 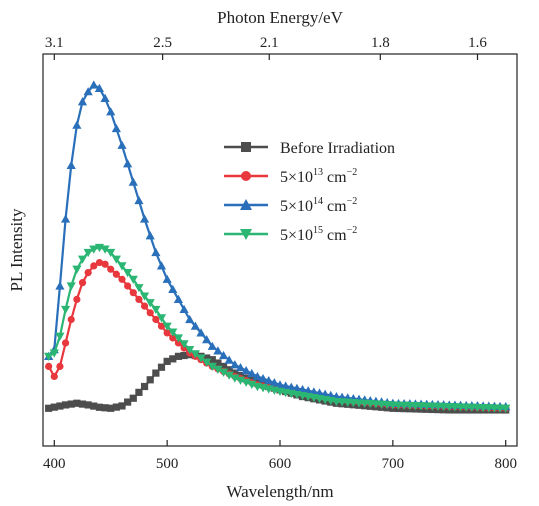 I want to click on top-tick-label: 2.5, so click(x=162, y=43).